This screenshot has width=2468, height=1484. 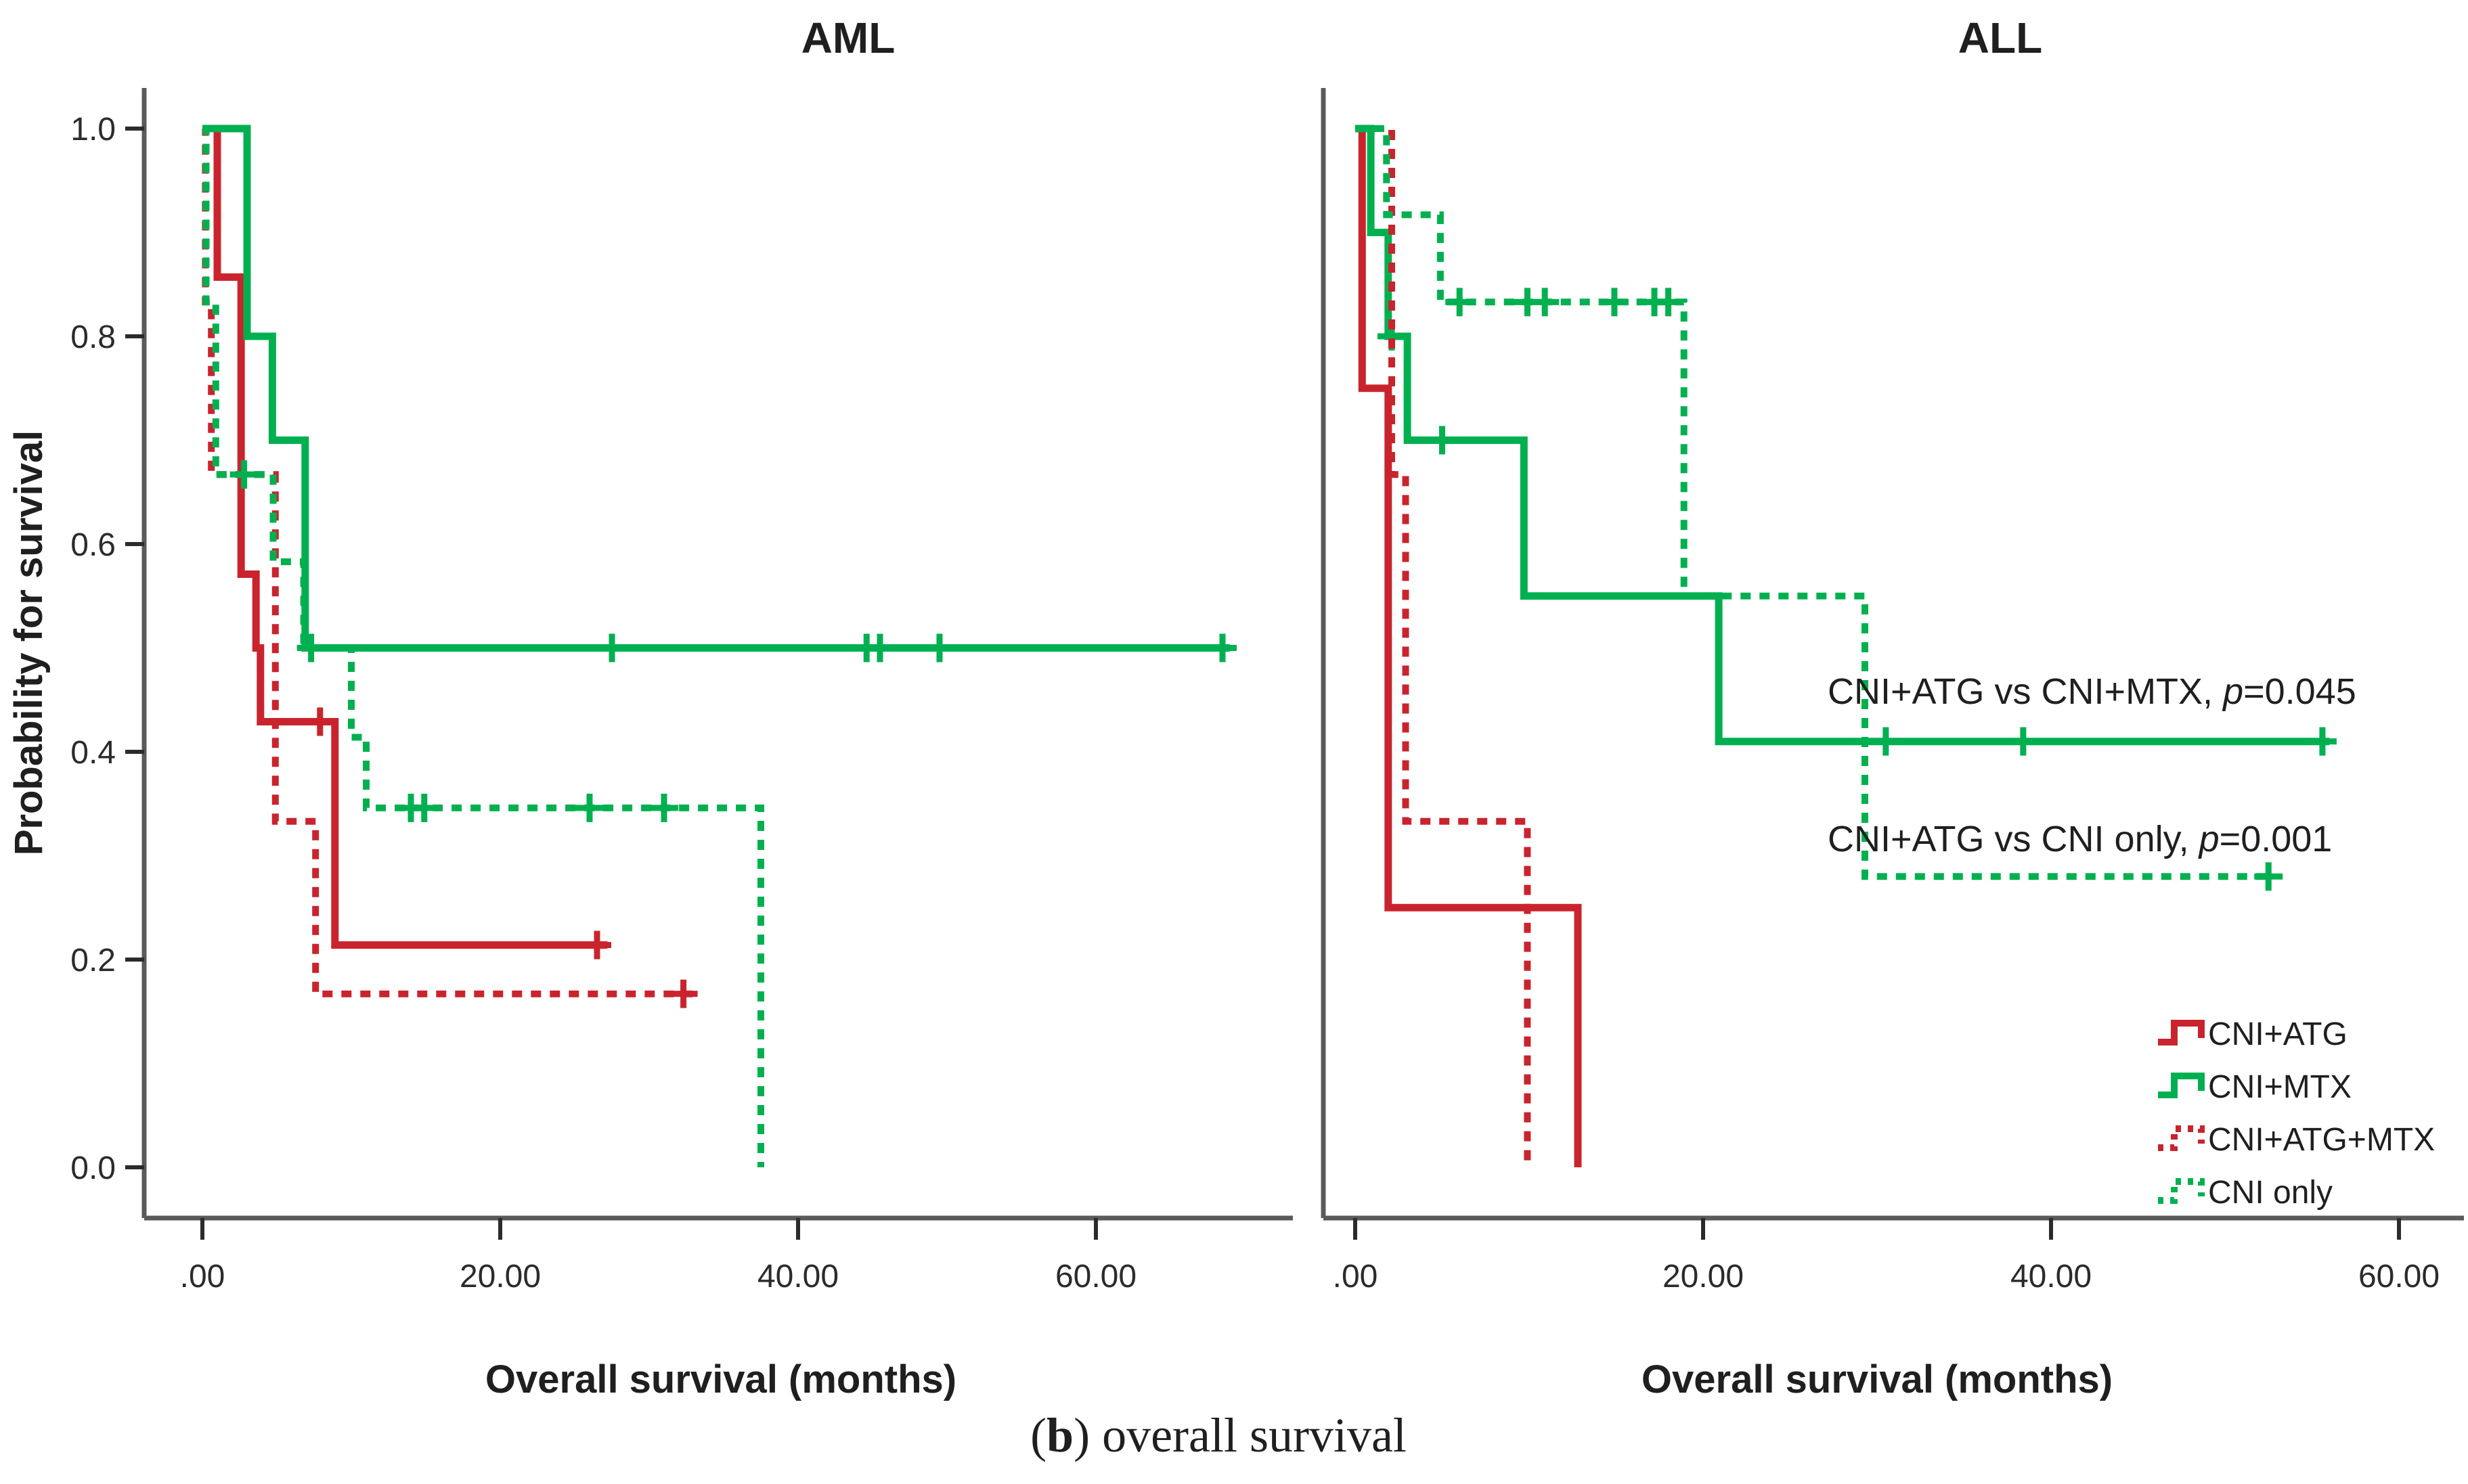 I want to click on legend-item: CNI only, so click(x=2245, y=1193).